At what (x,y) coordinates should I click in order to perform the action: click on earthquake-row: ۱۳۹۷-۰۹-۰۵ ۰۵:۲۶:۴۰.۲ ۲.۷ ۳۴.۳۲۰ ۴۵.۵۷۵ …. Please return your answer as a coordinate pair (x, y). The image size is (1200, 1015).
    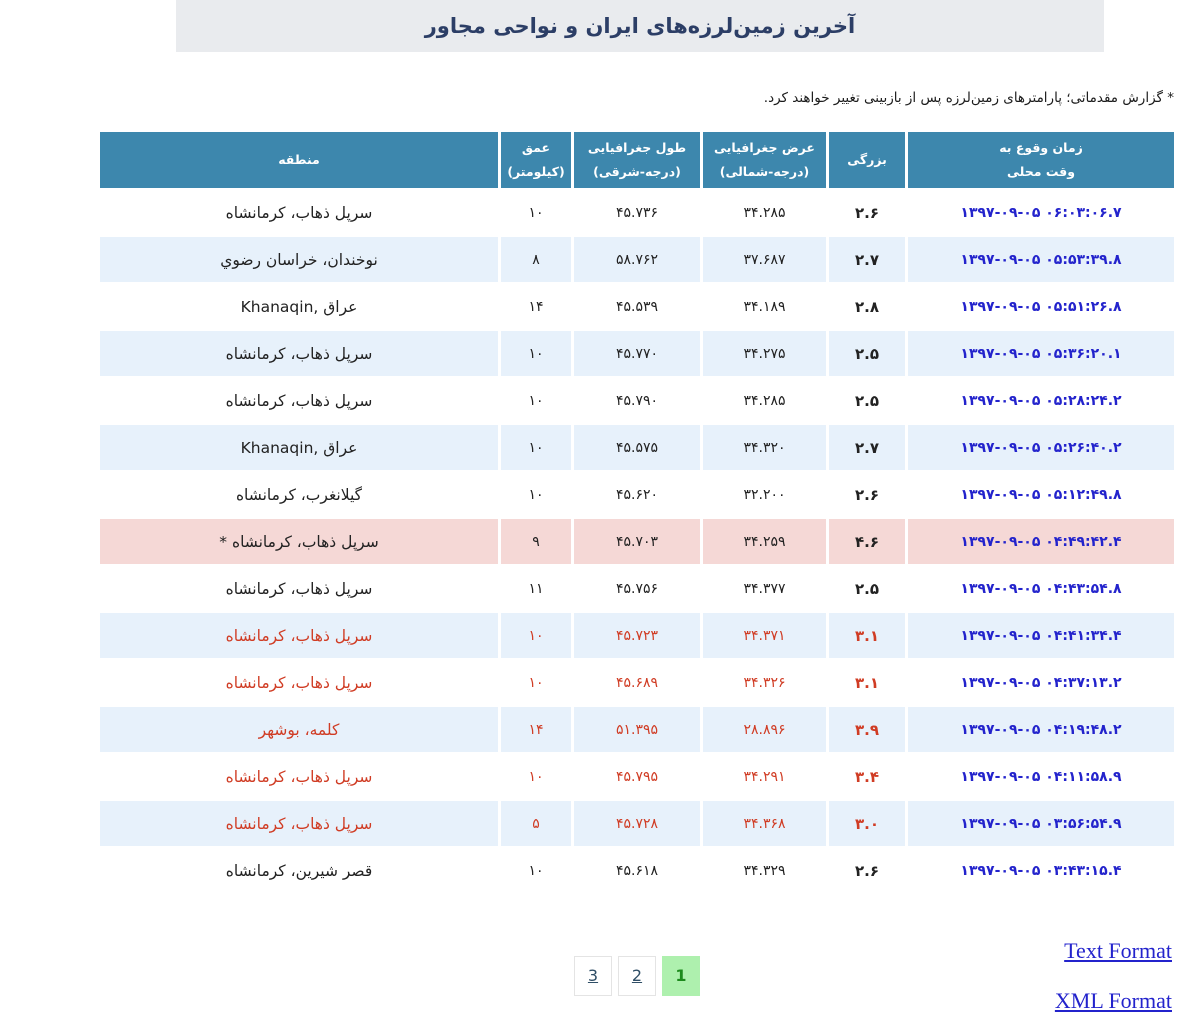
    Looking at the image, I should click on (637, 447).